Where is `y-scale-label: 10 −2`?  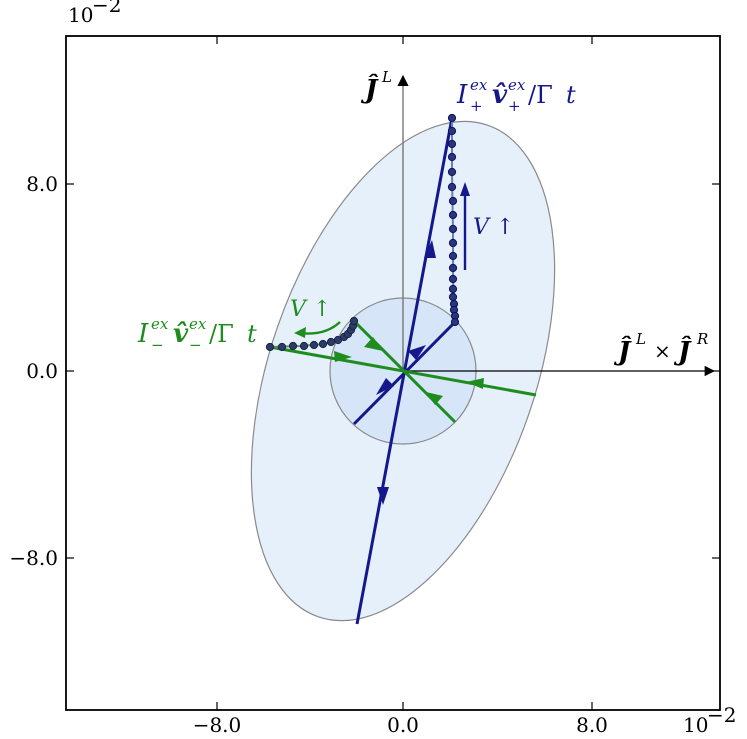
y-scale-label: 10 −2 is located at coordinates (94, 13).